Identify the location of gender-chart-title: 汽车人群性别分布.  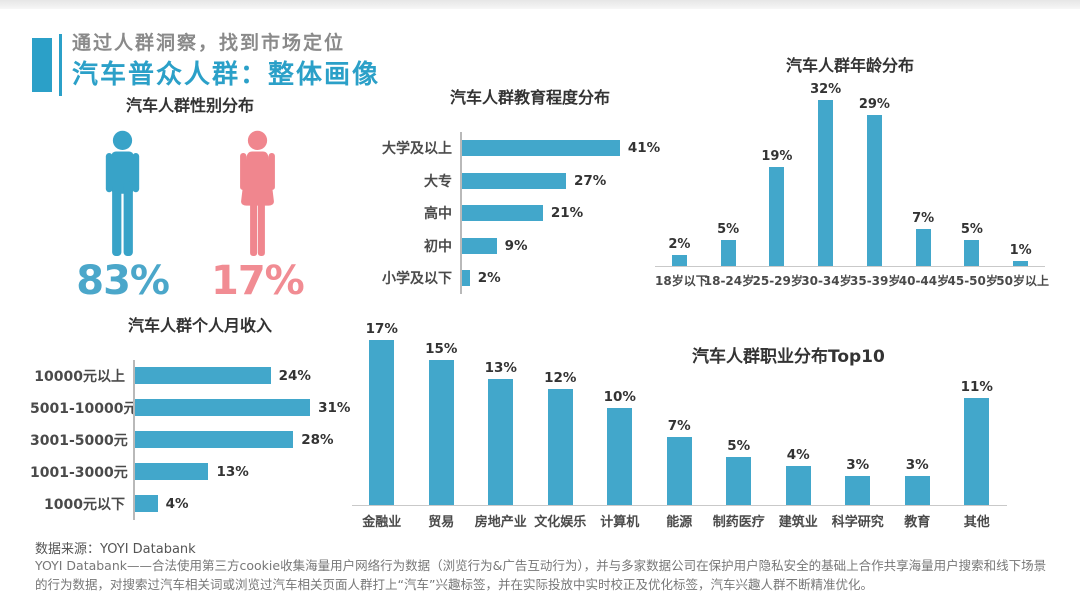
(189, 105).